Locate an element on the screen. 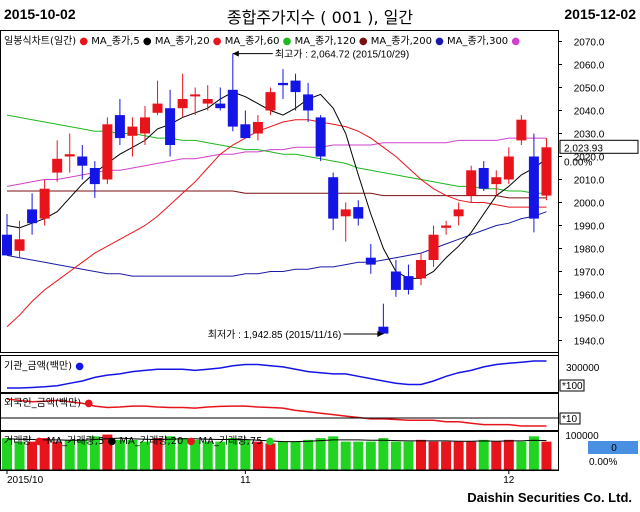 This screenshot has height=512, width=640. institution-legend: 기관_금액(백만) ● is located at coordinates (44, 364).